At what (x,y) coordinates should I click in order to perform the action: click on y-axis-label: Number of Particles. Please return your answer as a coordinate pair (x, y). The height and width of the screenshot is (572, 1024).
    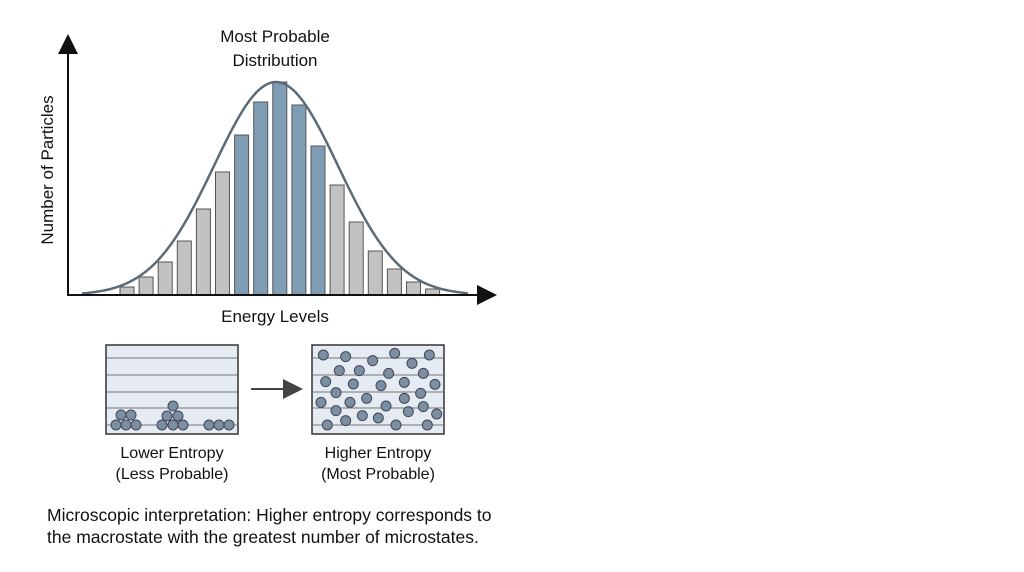
    Looking at the image, I should click on (47, 170).